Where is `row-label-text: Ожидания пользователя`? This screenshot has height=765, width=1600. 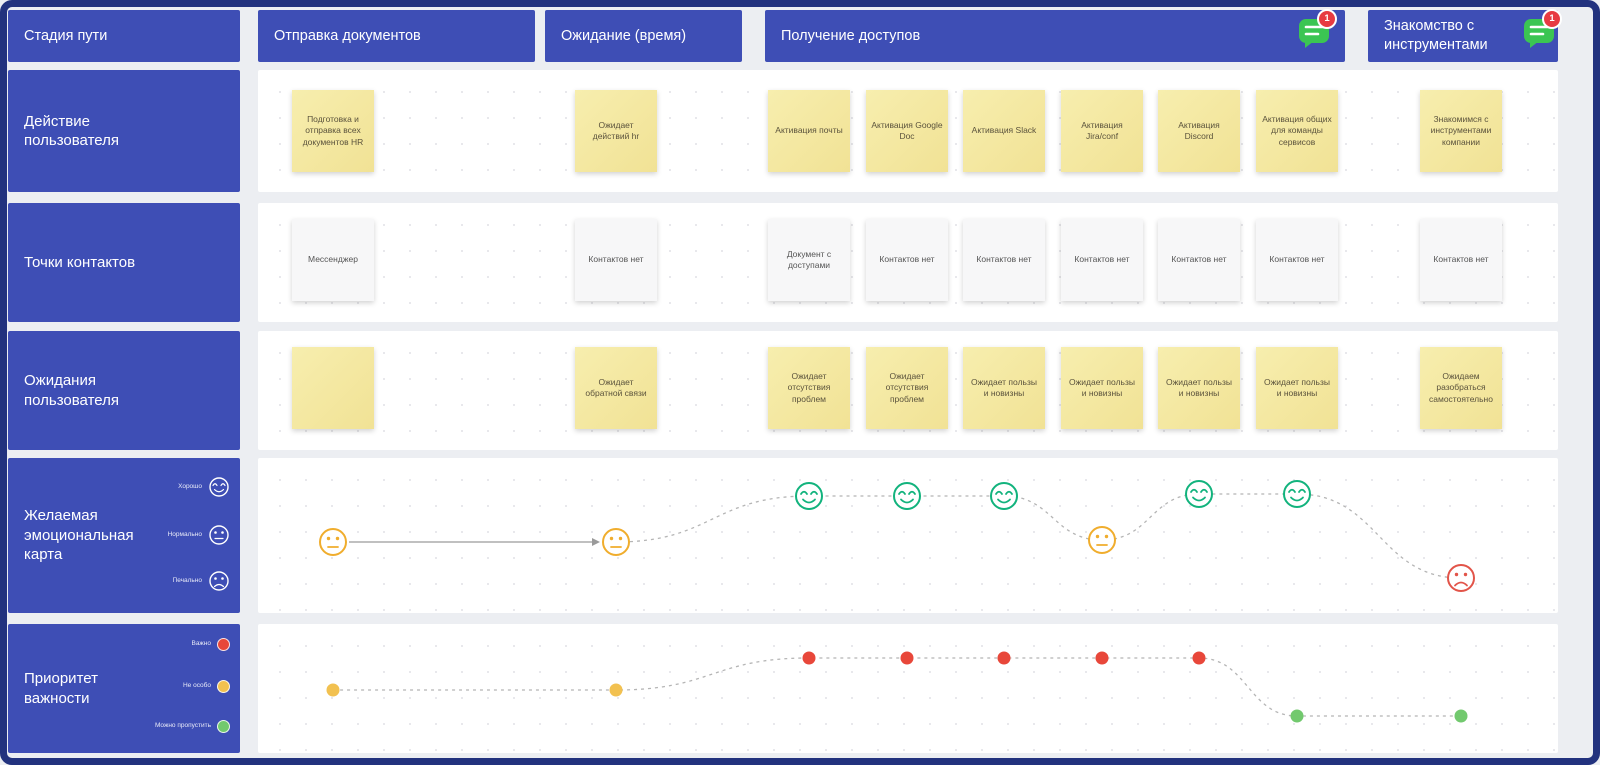
row-label-text: Ожидания пользователя is located at coordinates (71, 390).